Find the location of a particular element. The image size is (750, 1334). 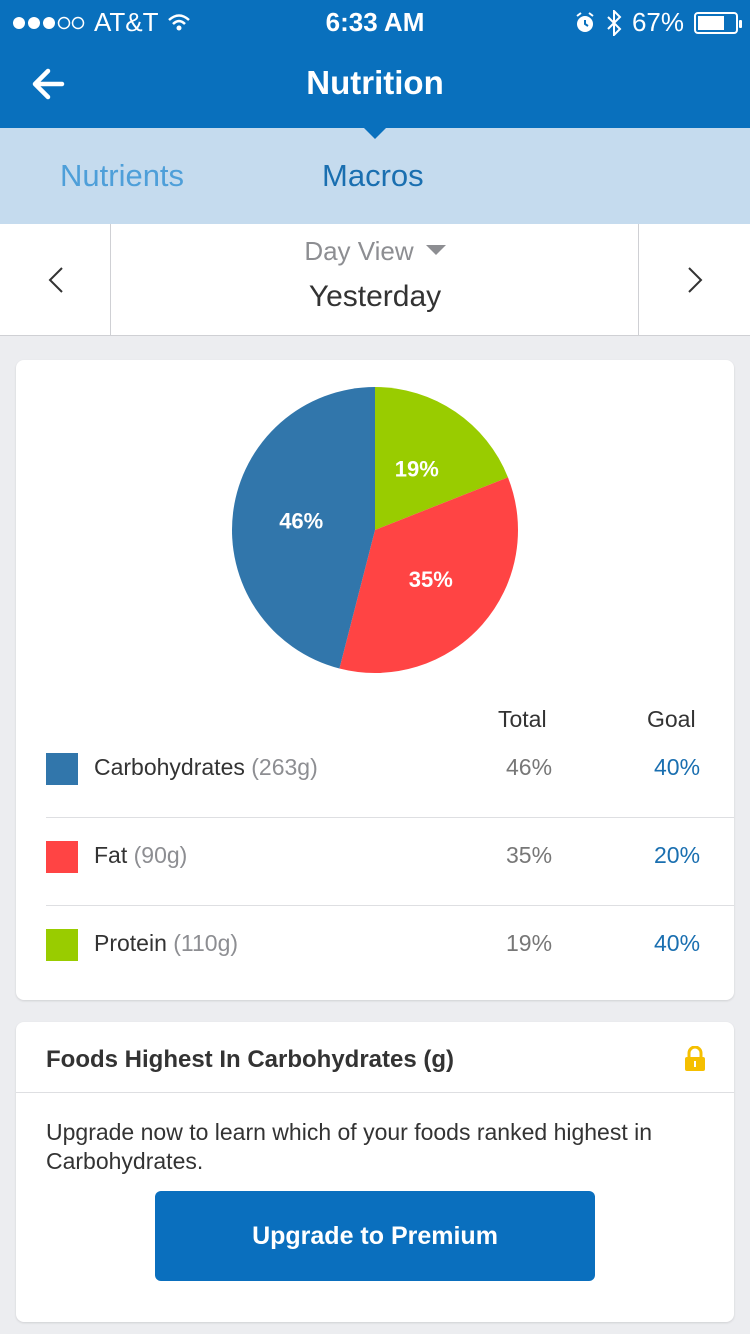

wifi-icon is located at coordinates (178, 21).